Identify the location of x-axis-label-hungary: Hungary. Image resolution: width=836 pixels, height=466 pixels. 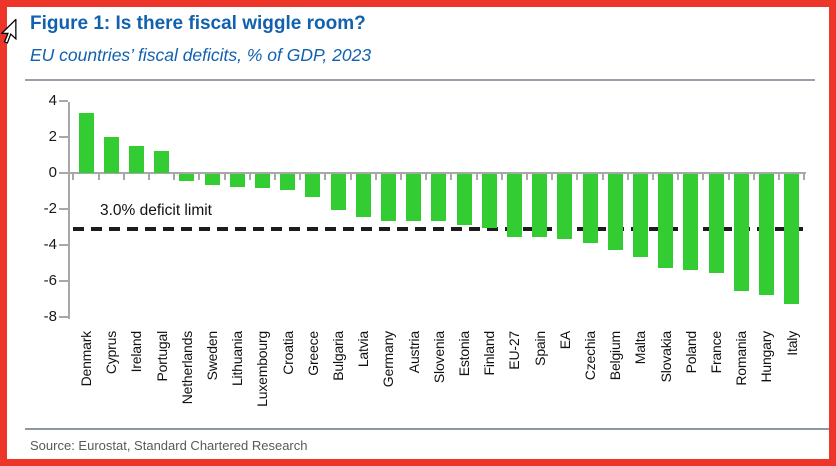
(766, 357).